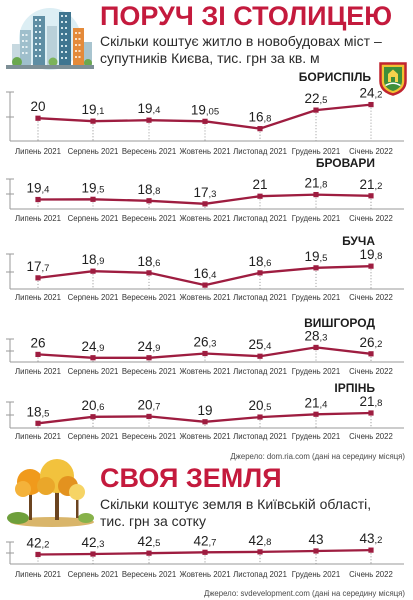 The height and width of the screenshot is (600, 413). Describe the element at coordinates (149, 346) in the screenshot. I see `data-label: 24,9` at that location.